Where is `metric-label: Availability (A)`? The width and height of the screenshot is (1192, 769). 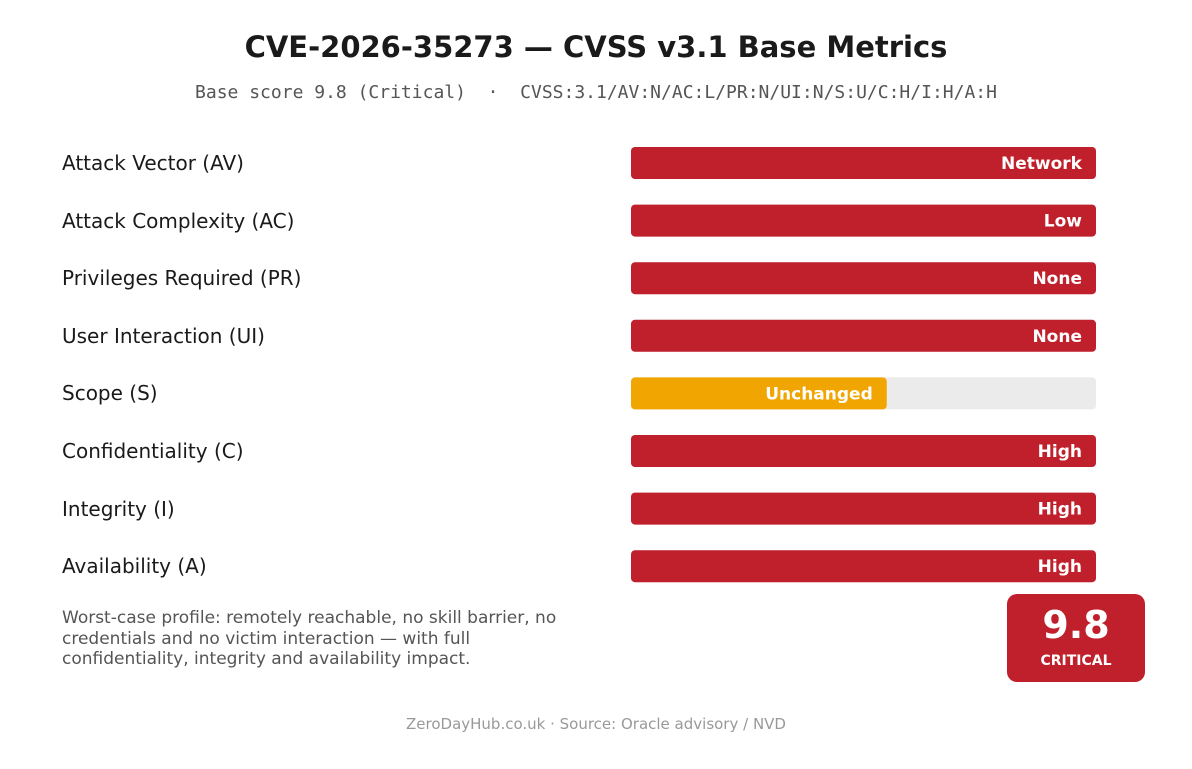
metric-label: Availability (A) is located at coordinates (134, 566).